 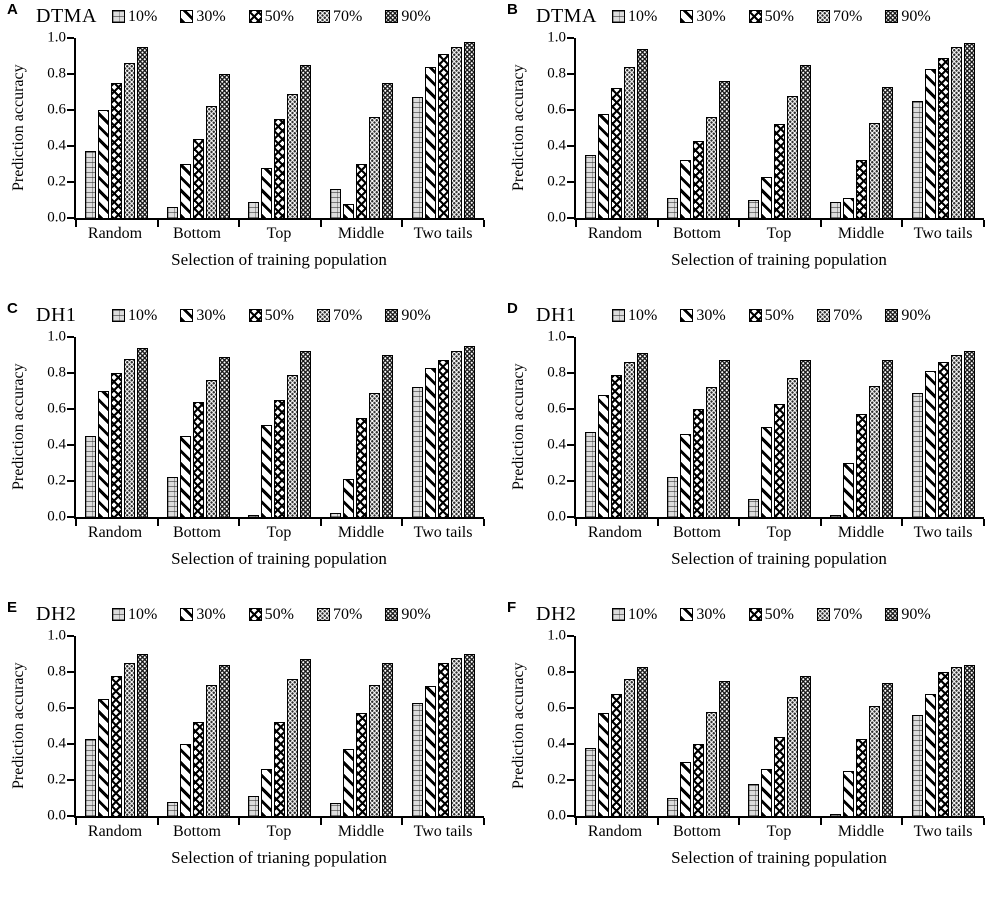 What do you see at coordinates (875, 451) in the screenshot?
I see `bar-70%-middle` at bounding box center [875, 451].